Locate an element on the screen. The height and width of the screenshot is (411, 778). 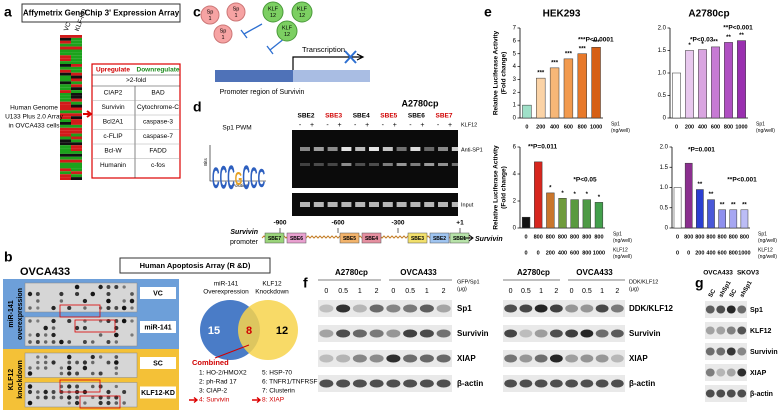
site-box is located at coordinates (349, 238).